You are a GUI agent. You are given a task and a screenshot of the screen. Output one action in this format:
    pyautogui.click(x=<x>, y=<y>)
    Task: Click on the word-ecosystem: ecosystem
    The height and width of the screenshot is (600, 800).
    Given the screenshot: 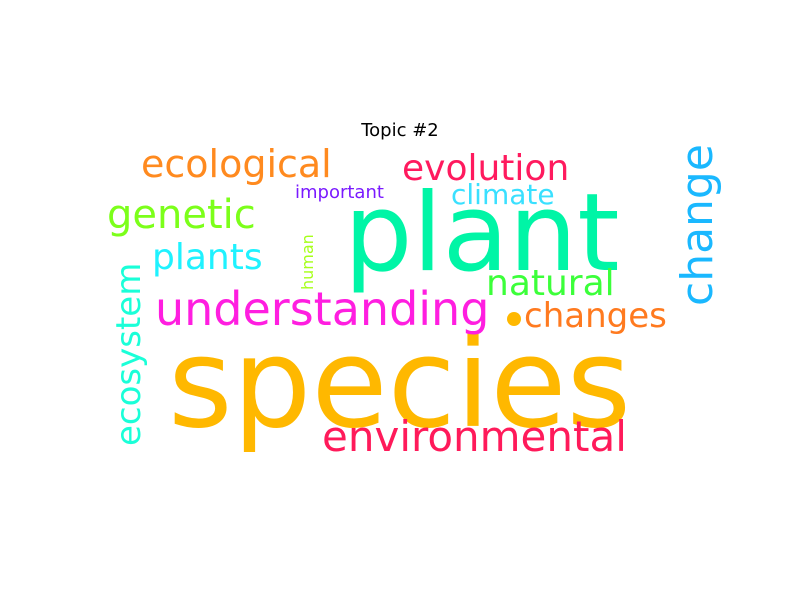 What is the action you would take?
    pyautogui.click(x=129, y=354)
    